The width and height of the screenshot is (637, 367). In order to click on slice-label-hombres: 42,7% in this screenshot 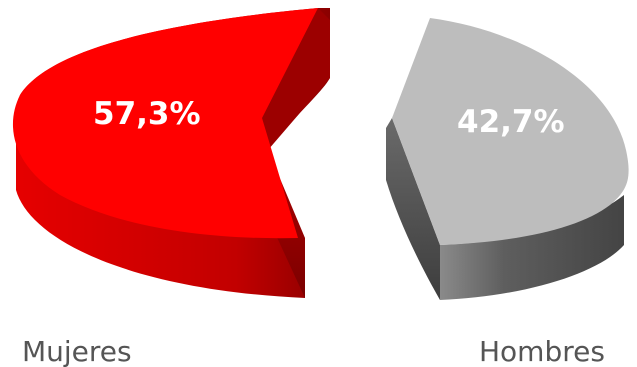, I will do `click(511, 122)`.